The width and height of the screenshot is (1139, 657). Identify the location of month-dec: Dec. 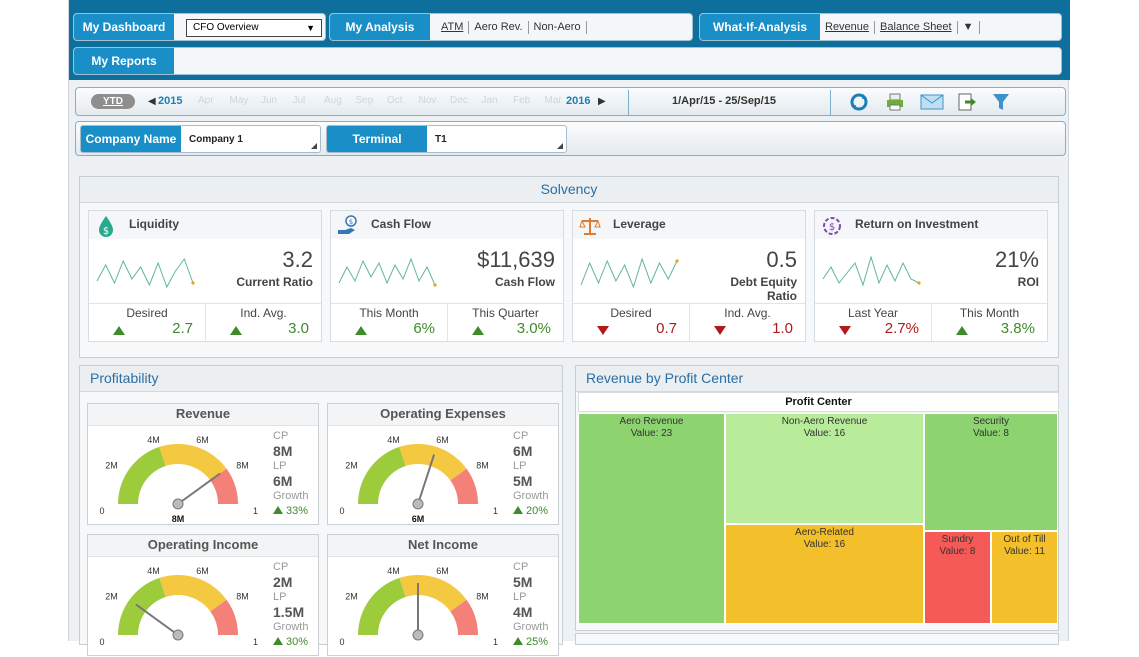
(459, 100).